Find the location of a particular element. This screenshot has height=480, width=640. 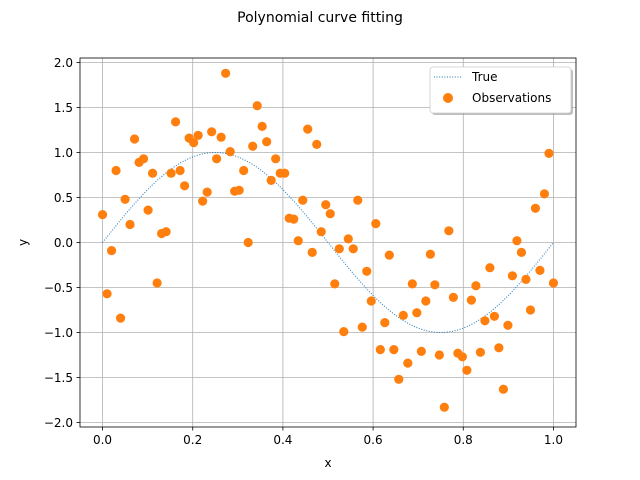

y-tick-label: −1.5 is located at coordinates (58, 378).